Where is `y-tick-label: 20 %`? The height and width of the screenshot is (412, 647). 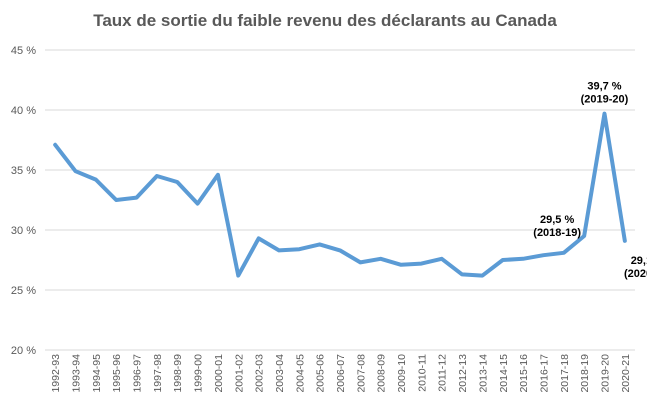 y-tick-label: 20 % is located at coordinates (23, 351).